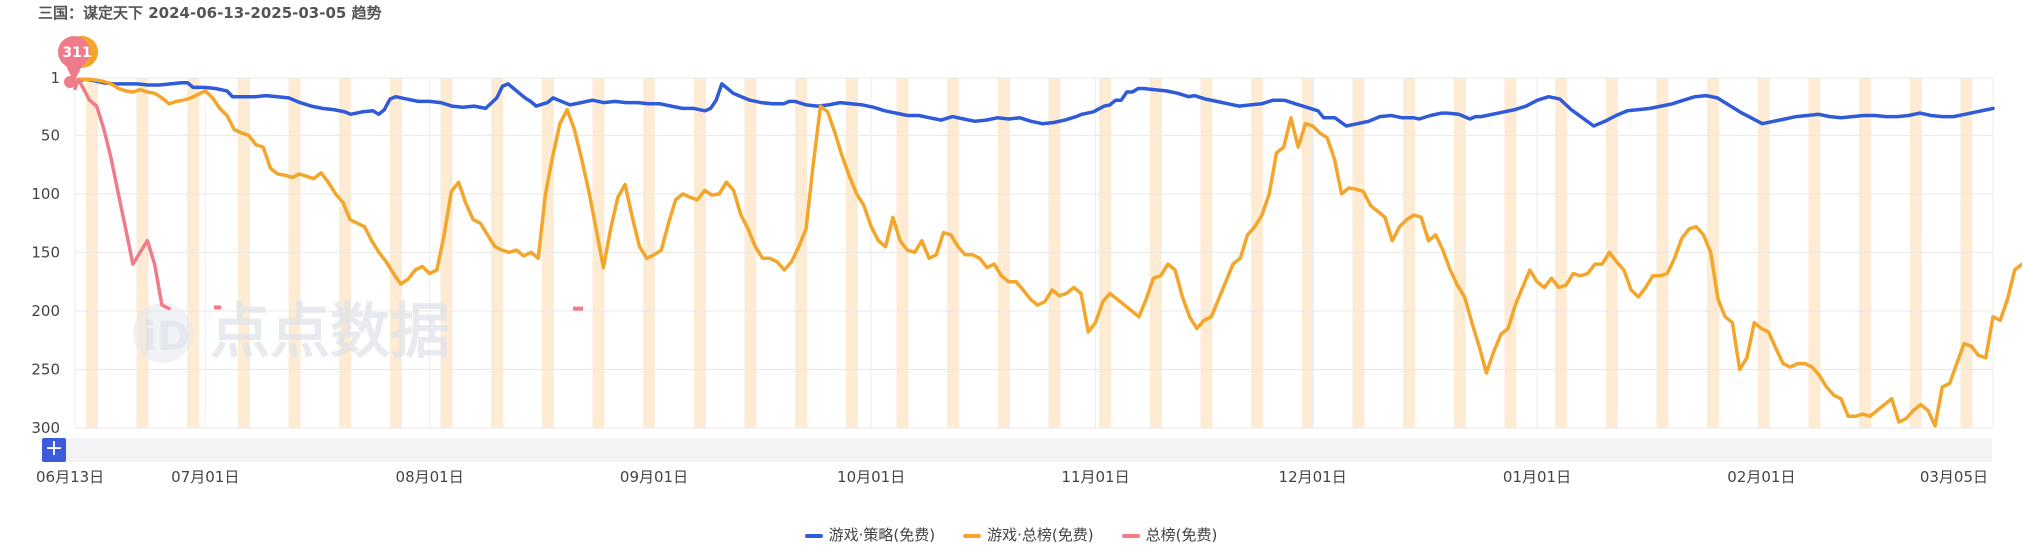  I want to click on badge-front, so click(74, 52).